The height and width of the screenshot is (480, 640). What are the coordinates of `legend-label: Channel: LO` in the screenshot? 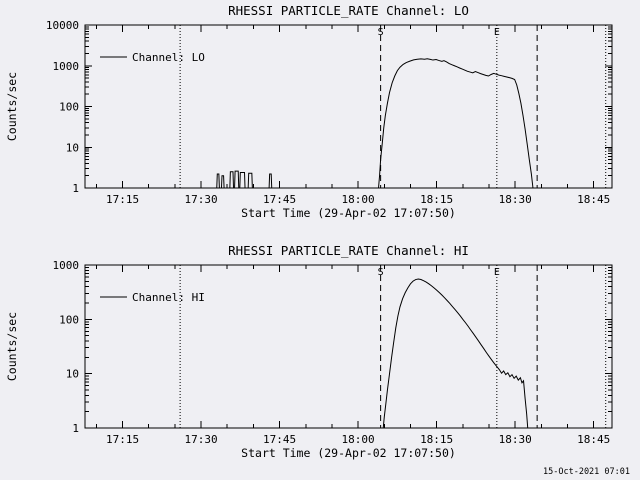 It's located at (168, 57).